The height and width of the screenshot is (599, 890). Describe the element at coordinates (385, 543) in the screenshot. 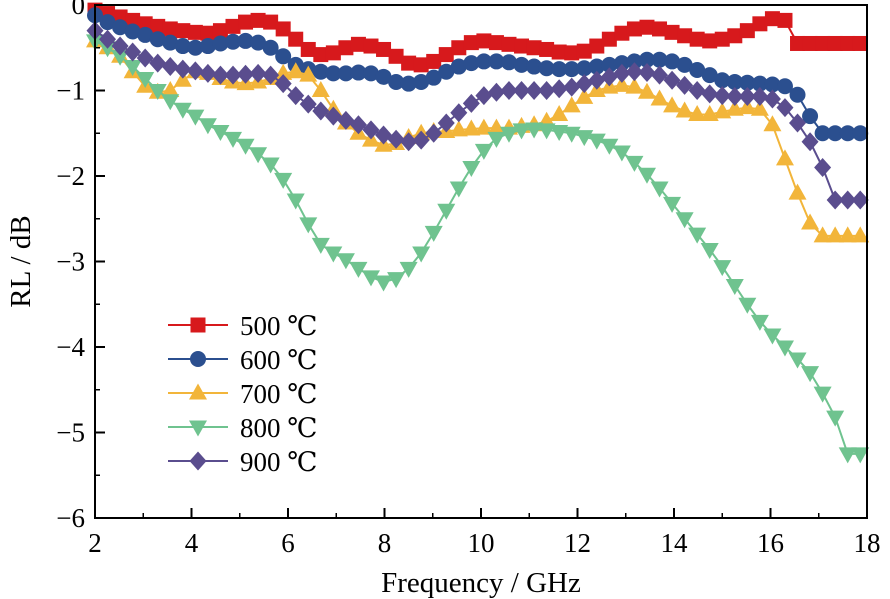

I see `x-tick-label: 8` at that location.